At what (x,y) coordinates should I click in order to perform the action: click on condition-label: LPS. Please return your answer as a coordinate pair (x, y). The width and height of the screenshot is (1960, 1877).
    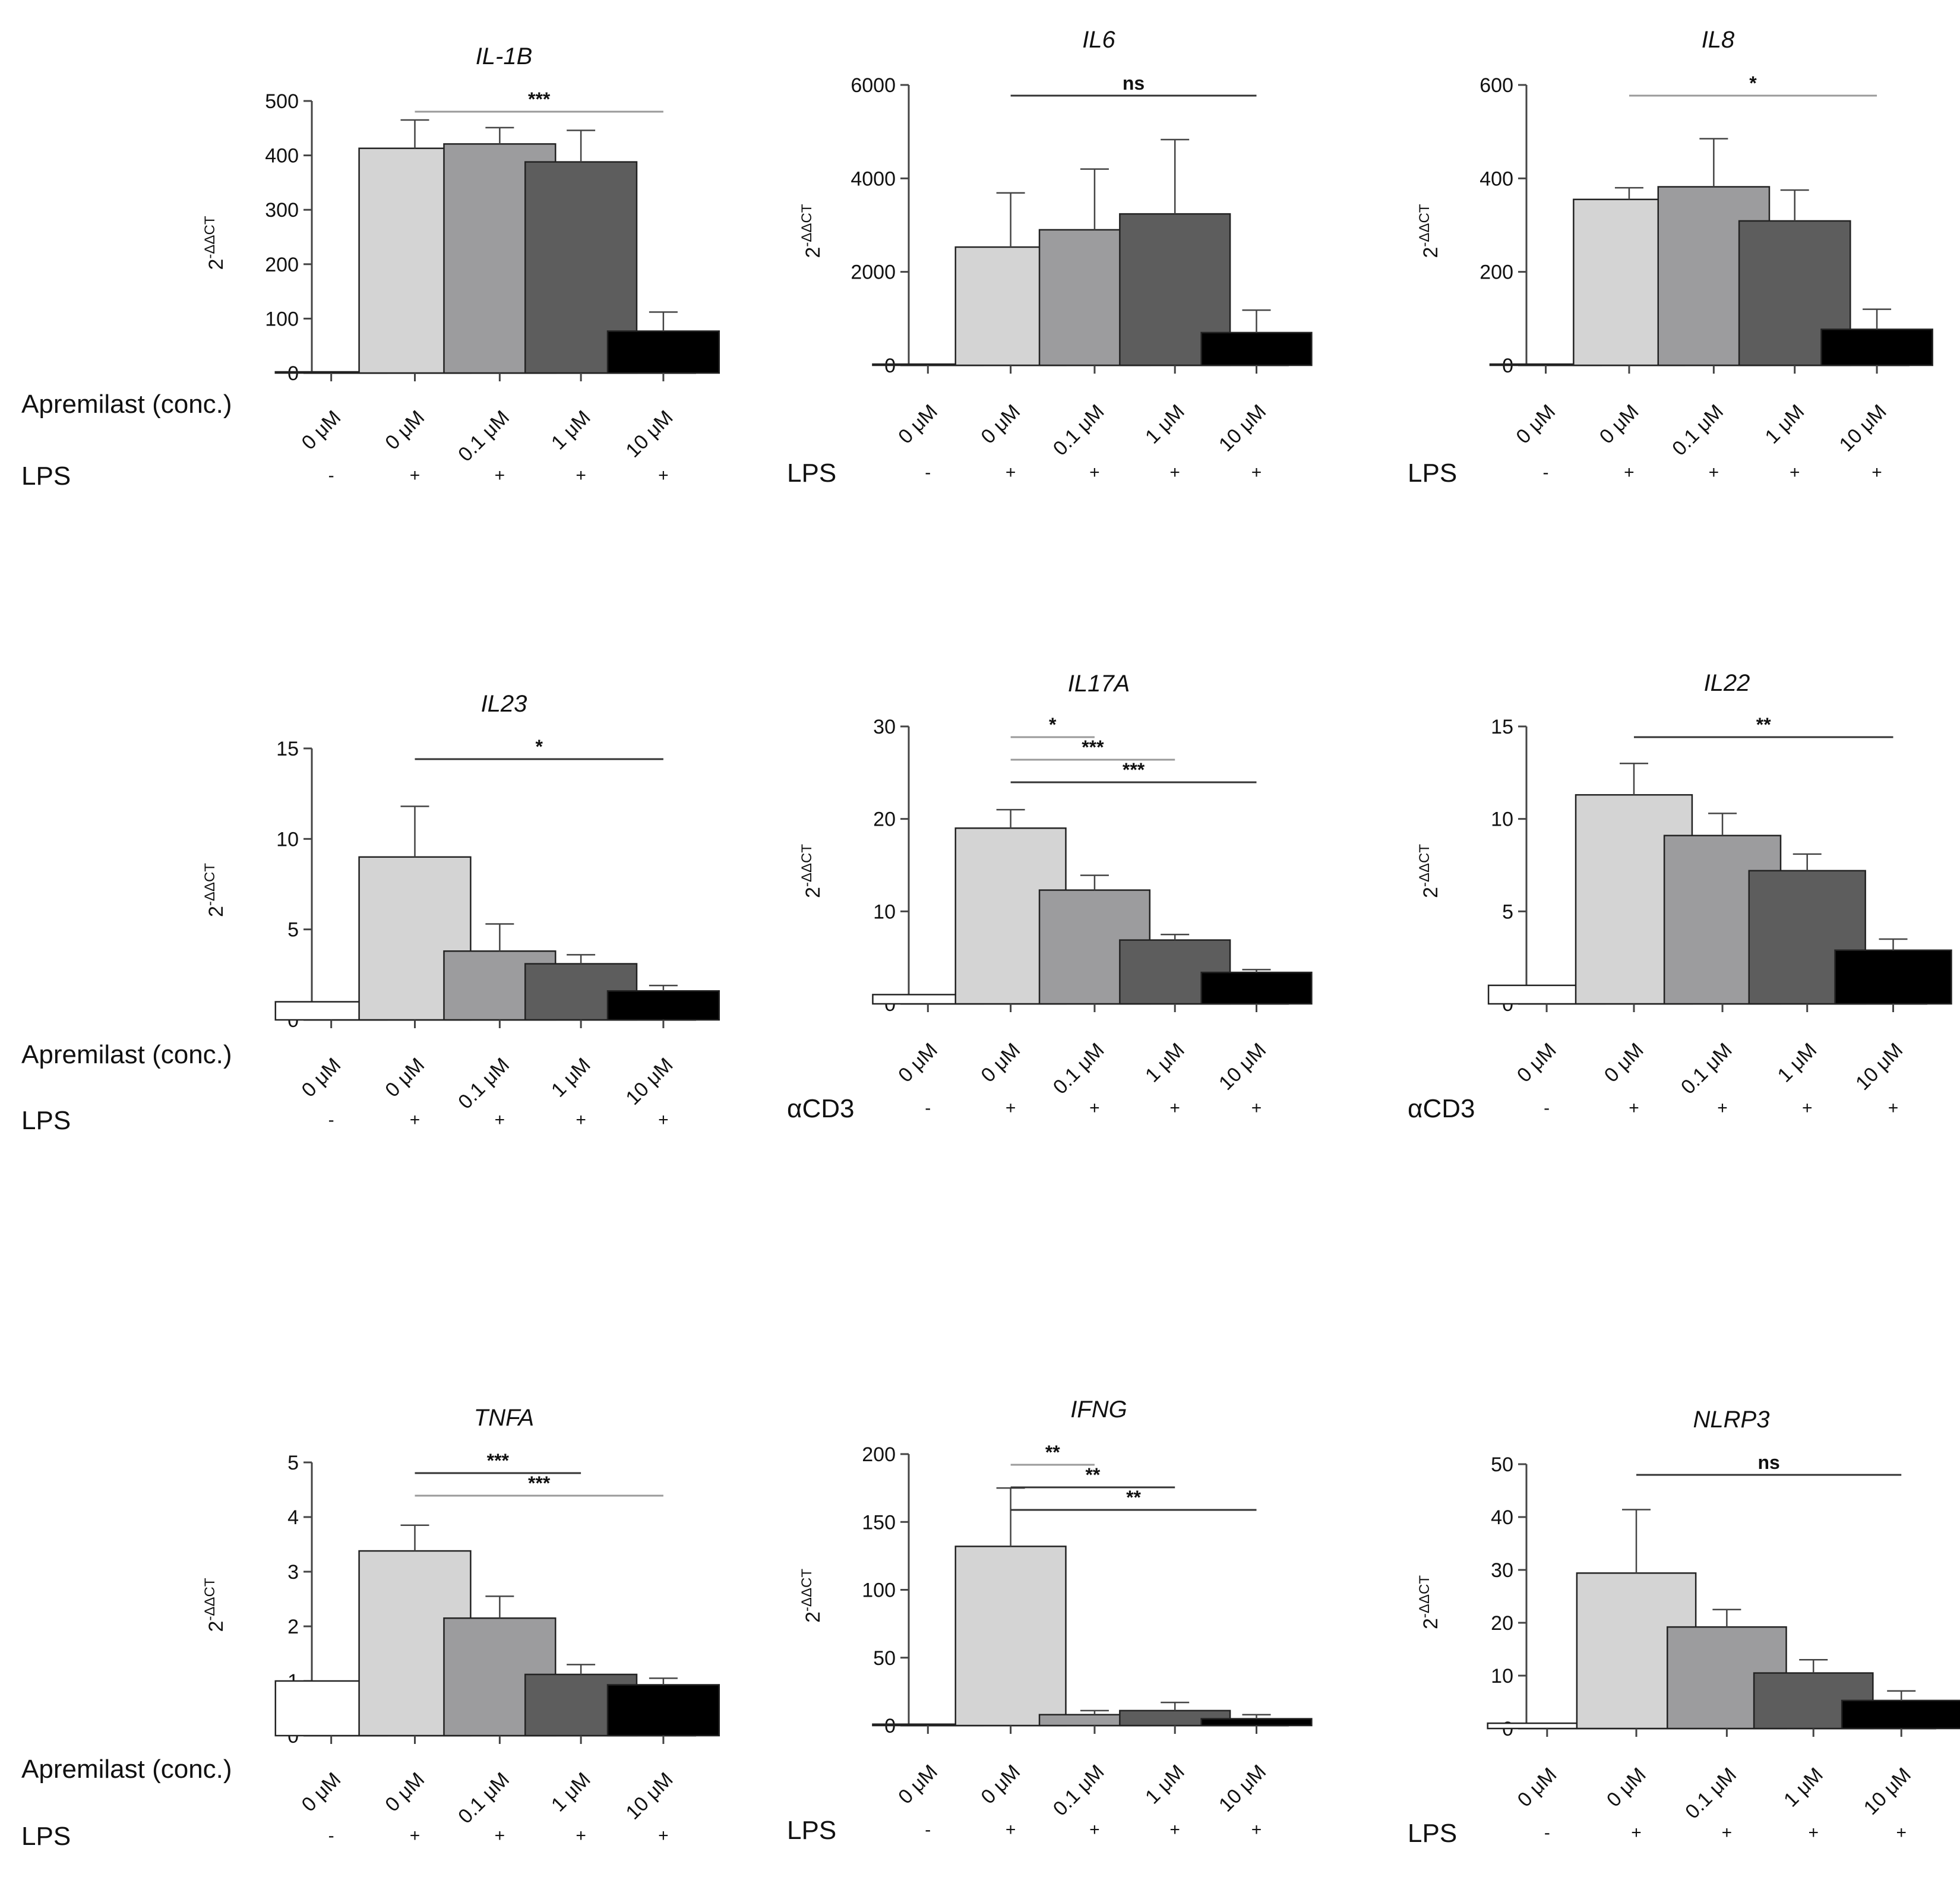
    Looking at the image, I should click on (811, 473).